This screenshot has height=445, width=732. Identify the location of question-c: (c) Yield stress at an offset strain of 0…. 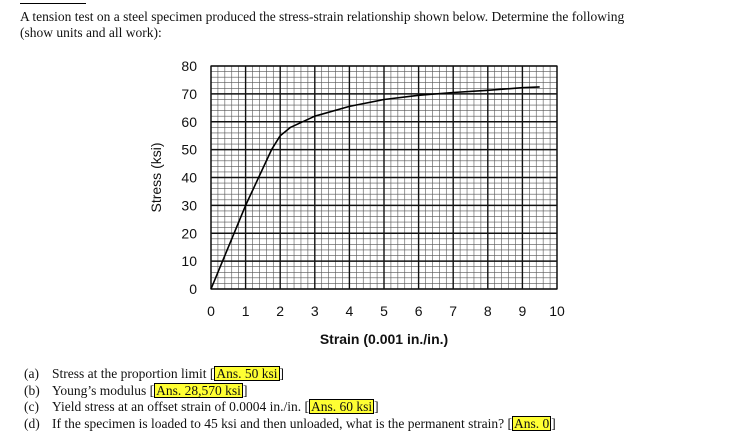
(201, 406).